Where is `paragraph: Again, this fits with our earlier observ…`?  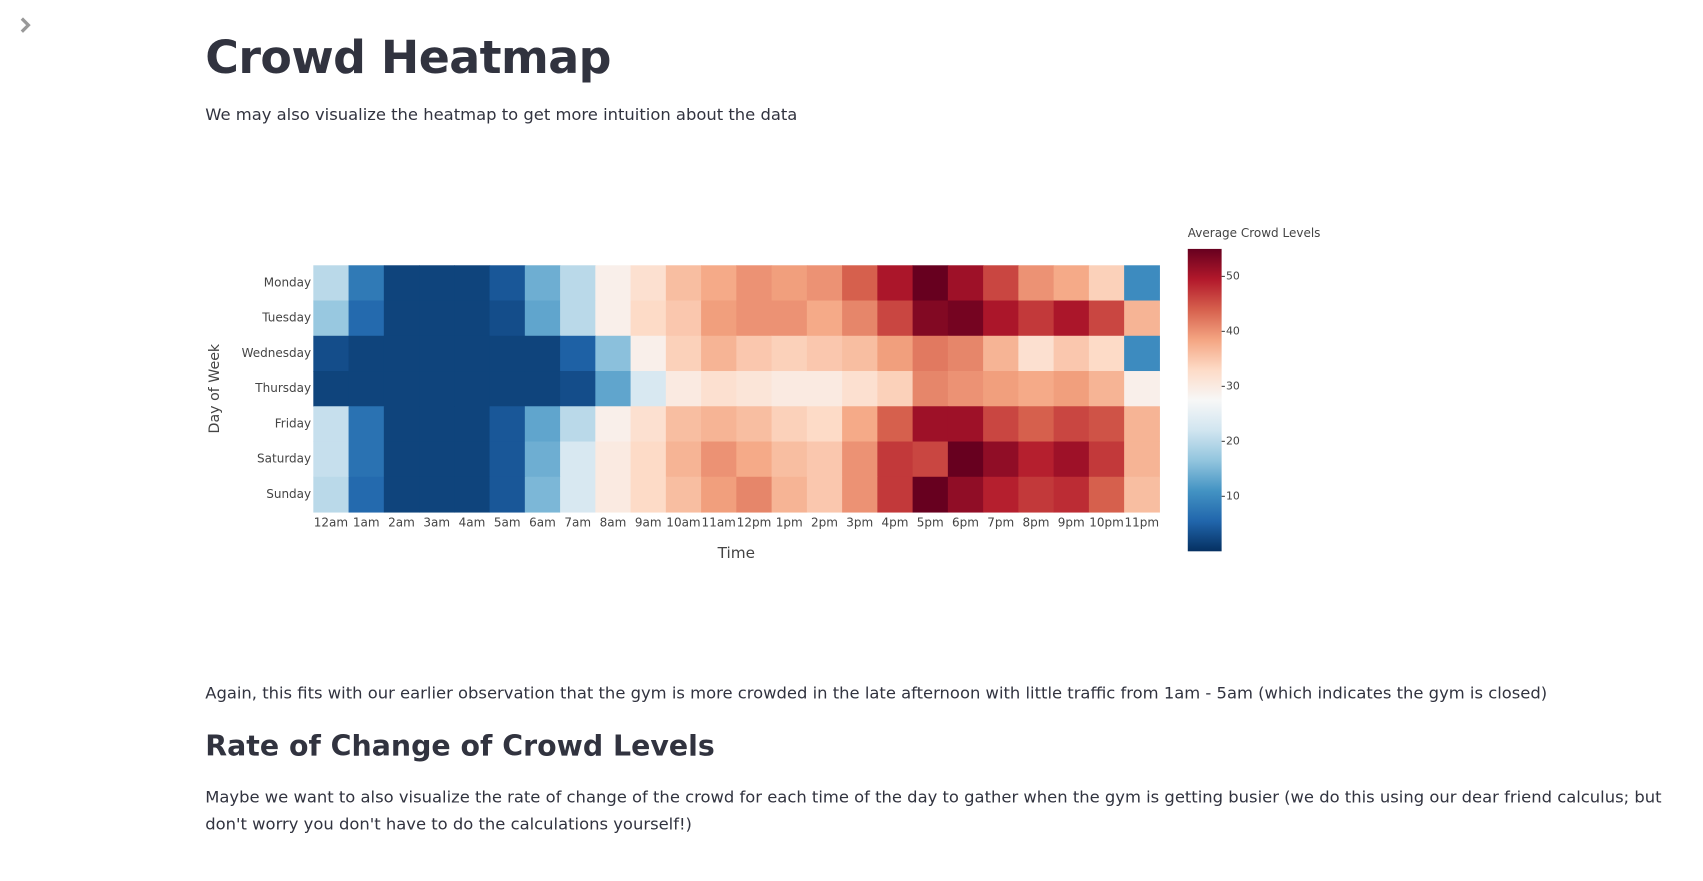
paragraph: Again, this fits with our earlier observ… is located at coordinates (876, 693).